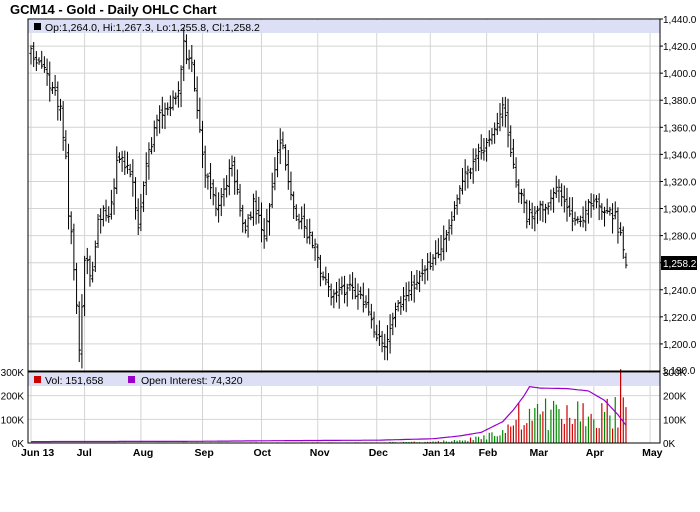  I want to click on open-interest-line, so click(329, 414).